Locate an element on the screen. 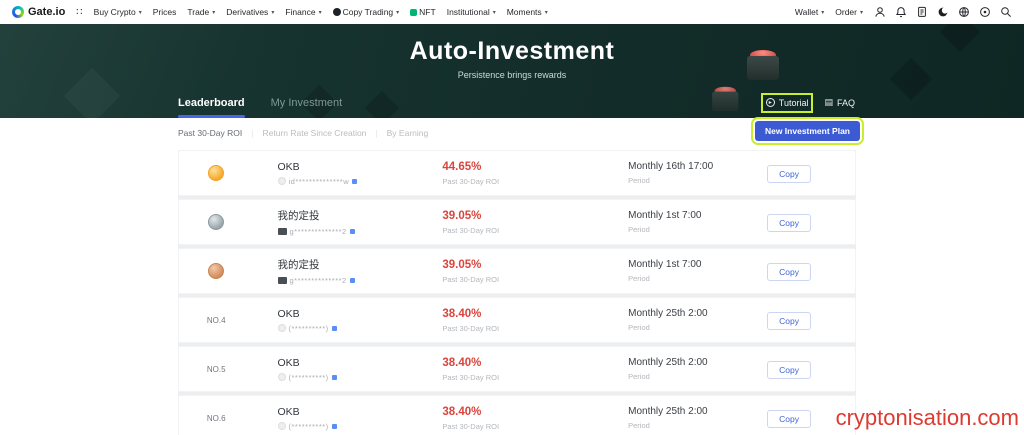 This screenshot has width=1024, height=435. nav-item-label: Trade is located at coordinates (198, 12).